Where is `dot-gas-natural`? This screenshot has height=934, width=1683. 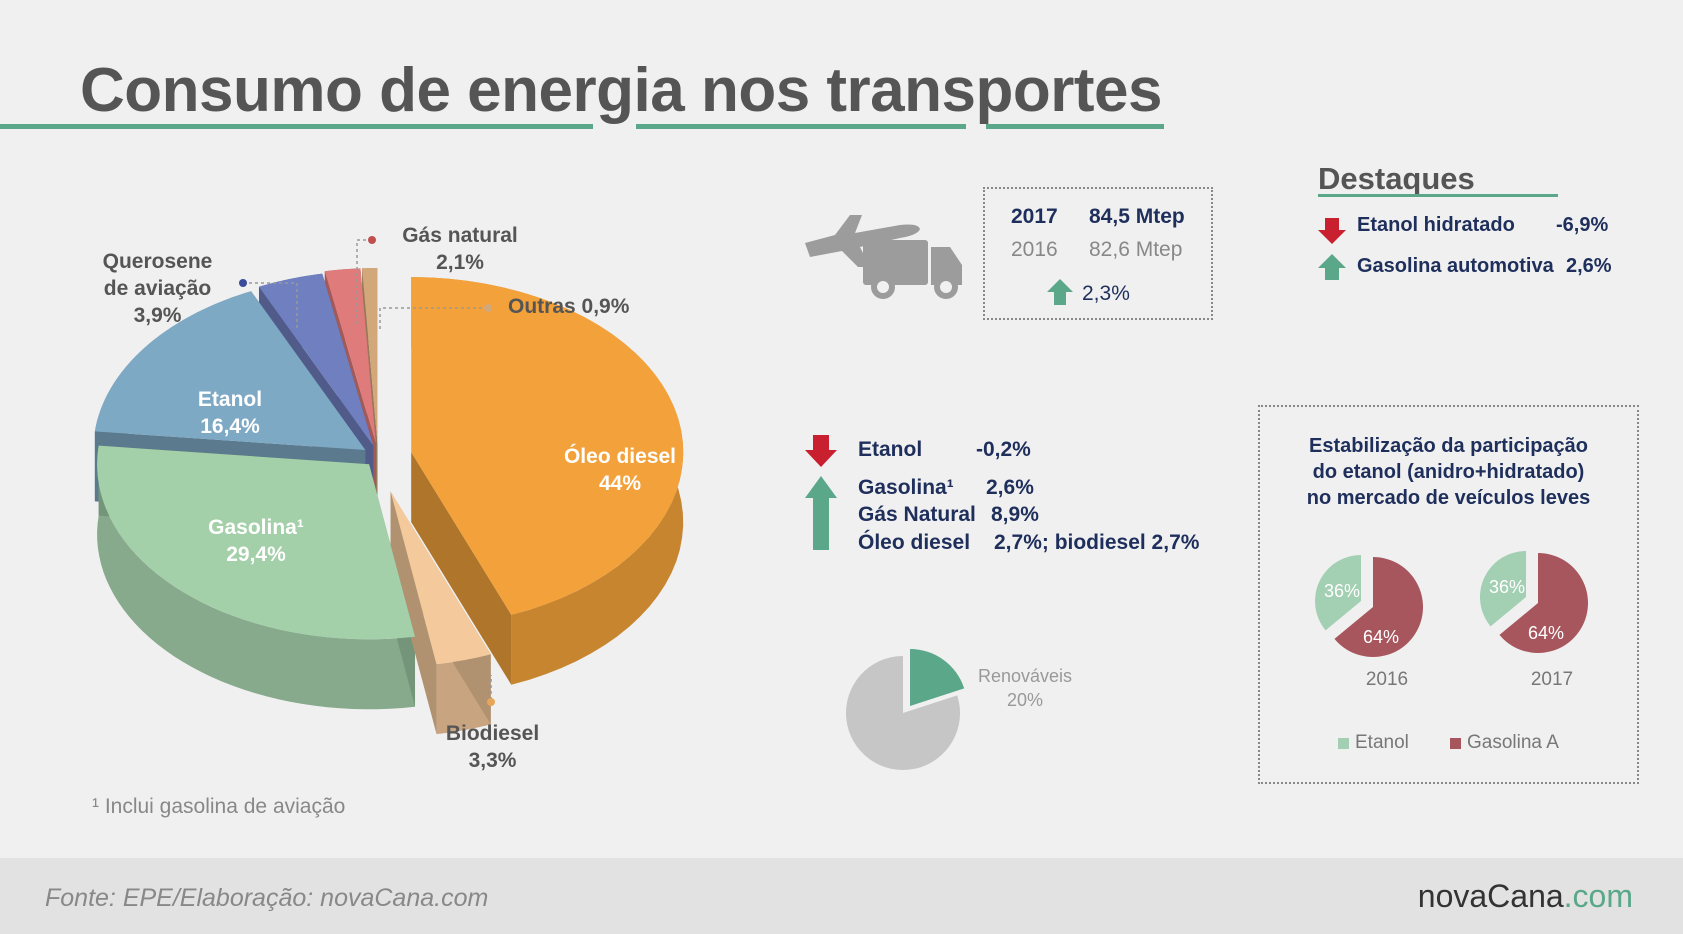
dot-gas-natural is located at coordinates (372, 240).